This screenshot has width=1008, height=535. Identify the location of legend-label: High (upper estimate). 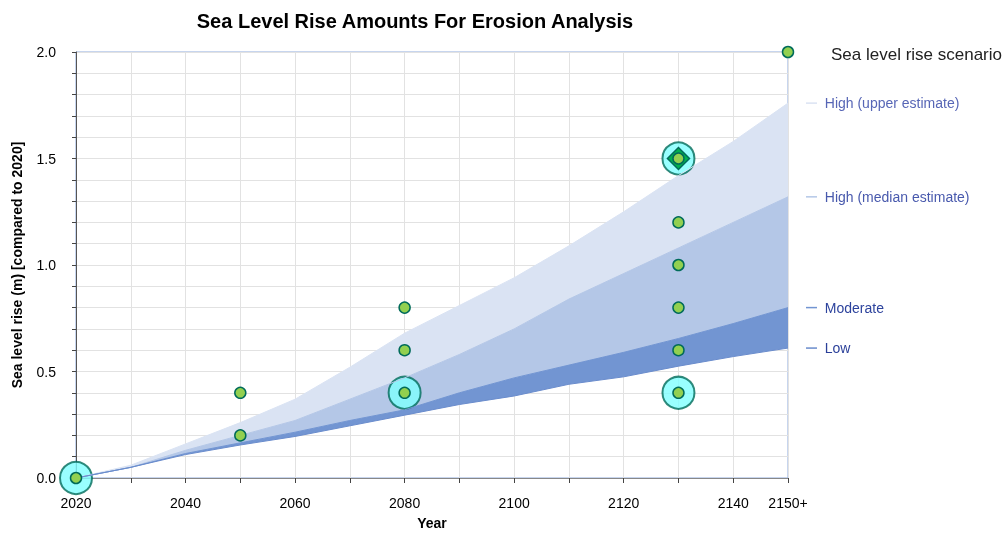
(888, 103).